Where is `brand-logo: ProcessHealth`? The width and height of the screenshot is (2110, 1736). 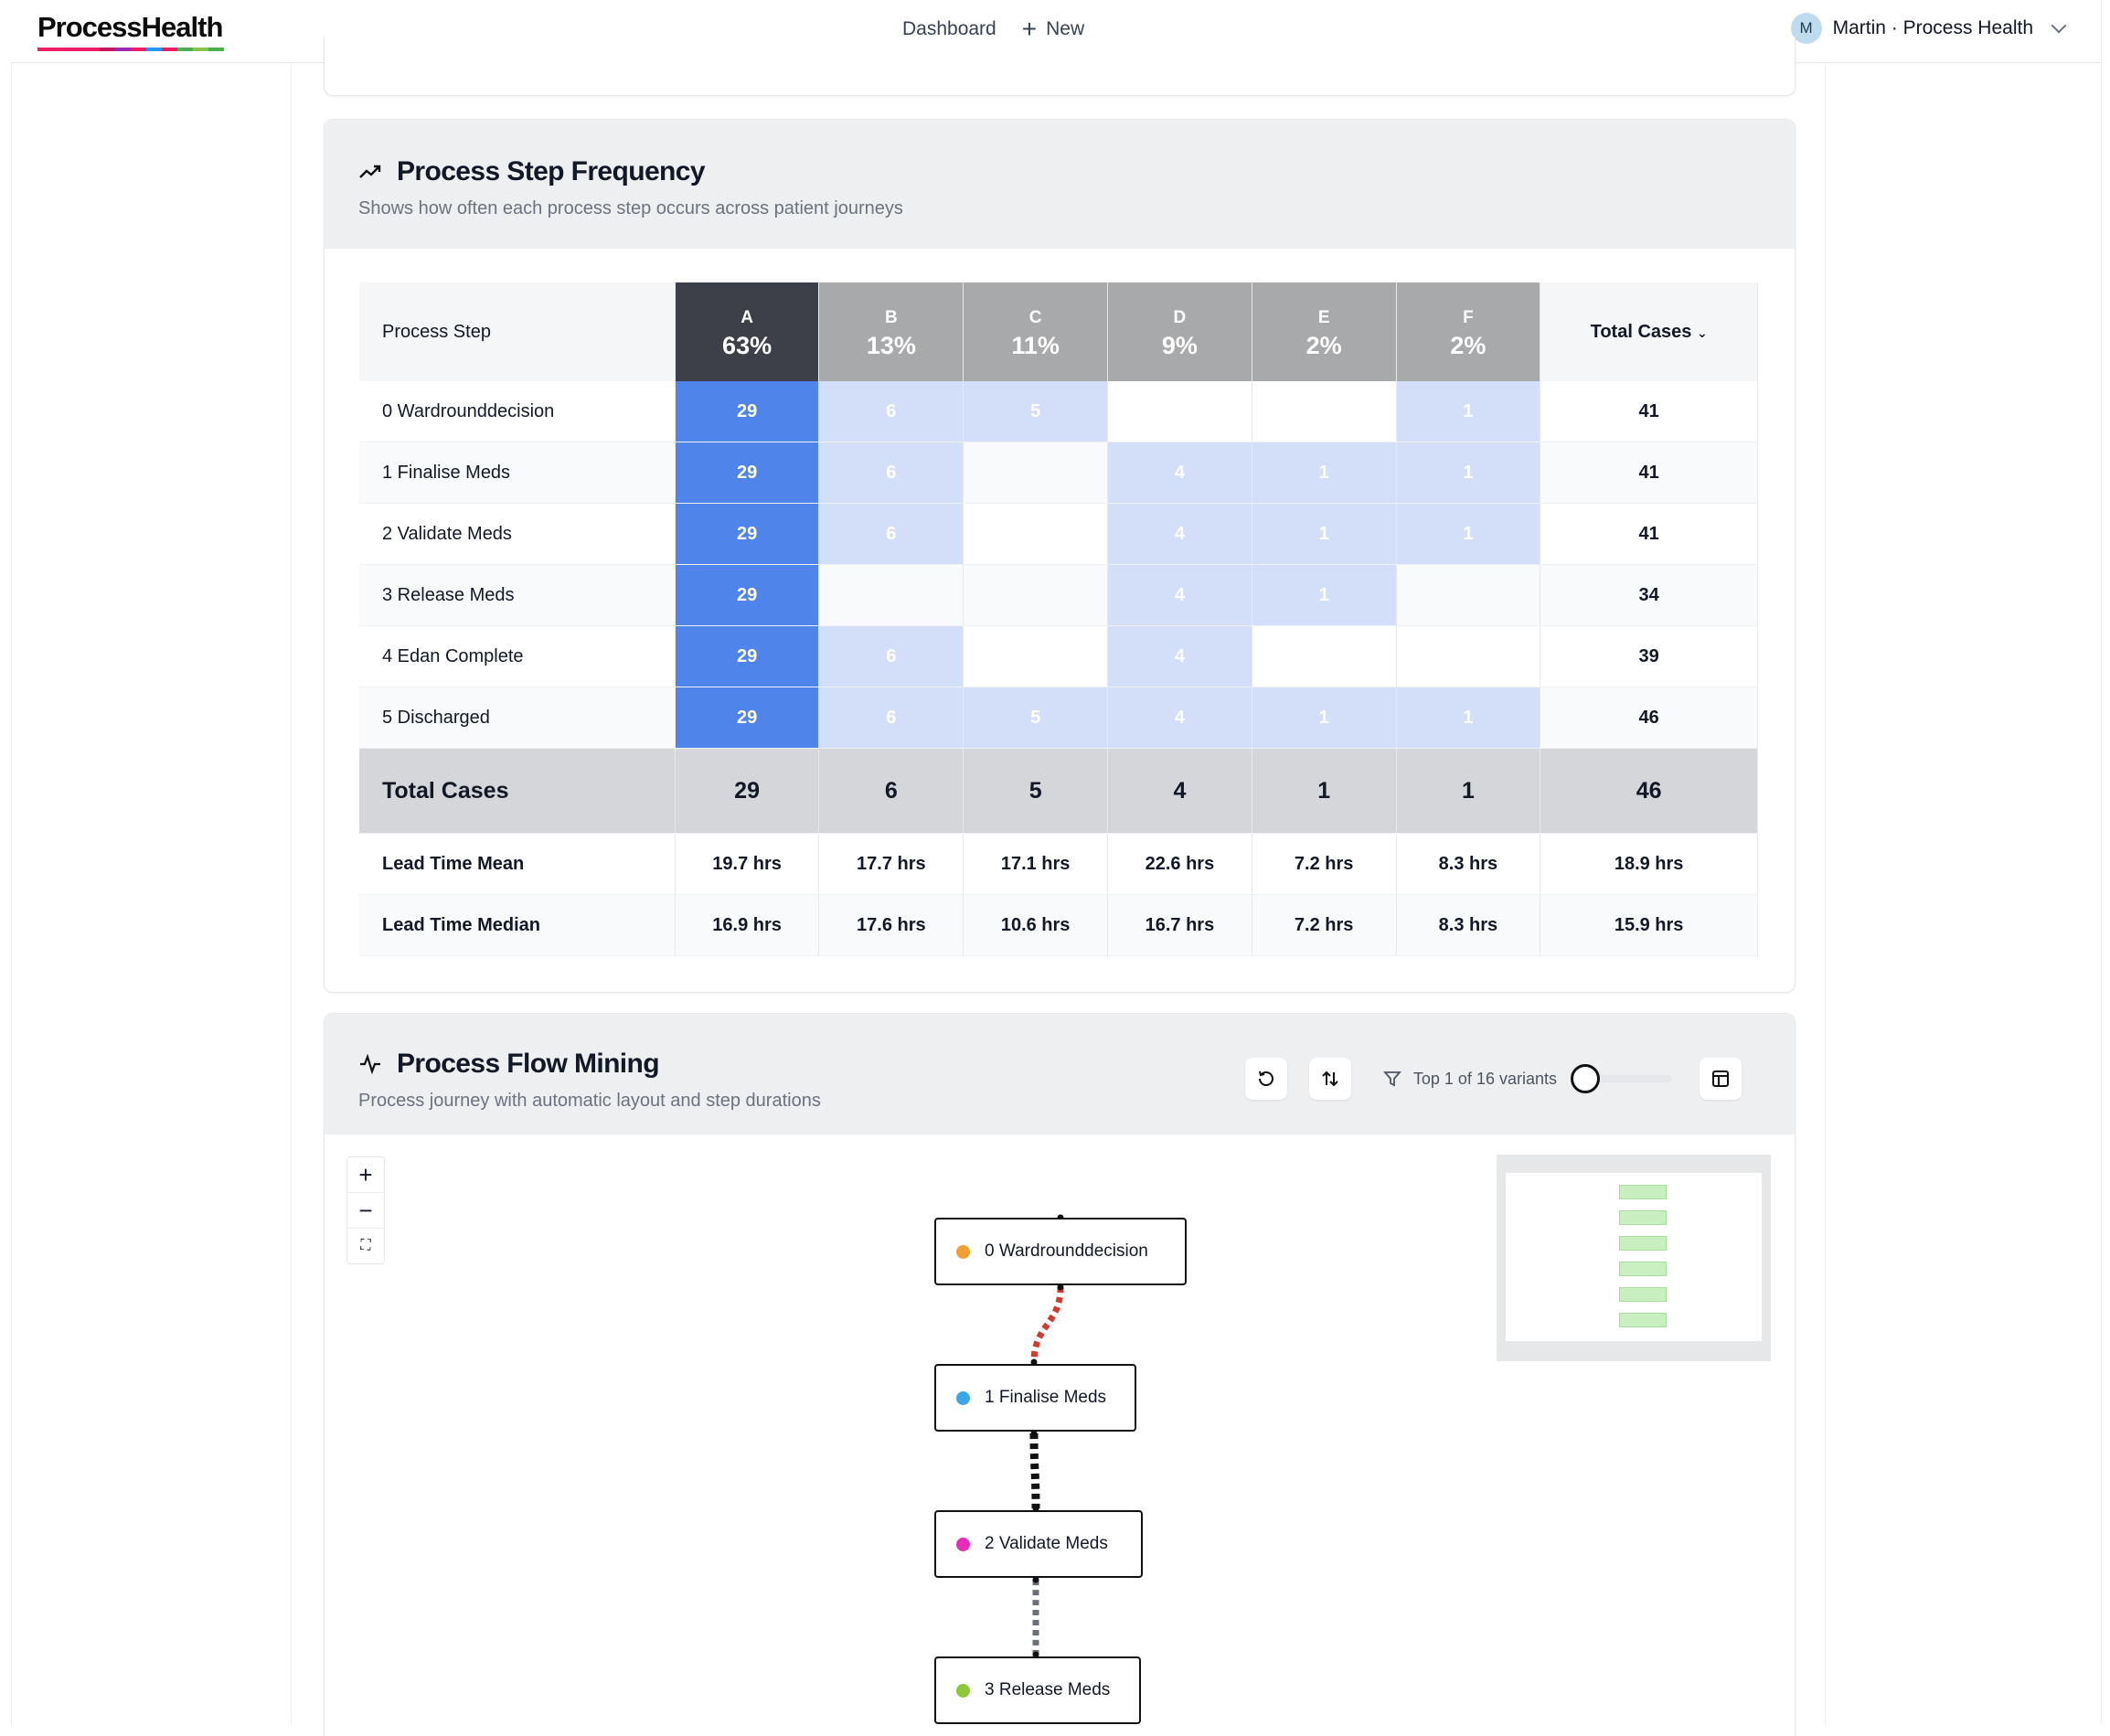 brand-logo: ProcessHealth is located at coordinates (130, 30).